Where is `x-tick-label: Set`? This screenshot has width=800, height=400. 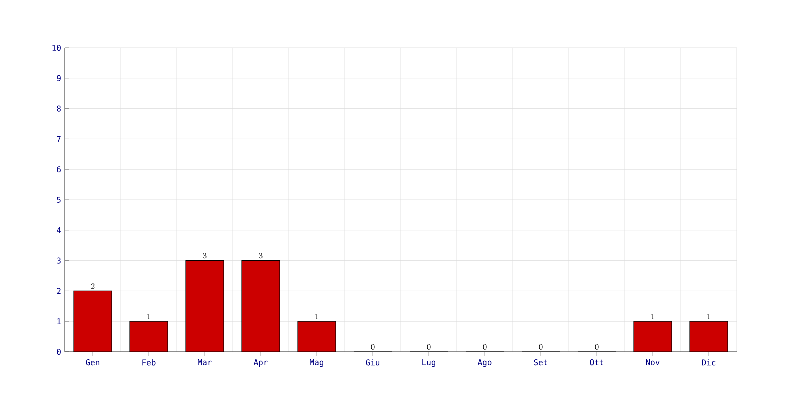
x-tick-label: Set is located at coordinates (541, 363).